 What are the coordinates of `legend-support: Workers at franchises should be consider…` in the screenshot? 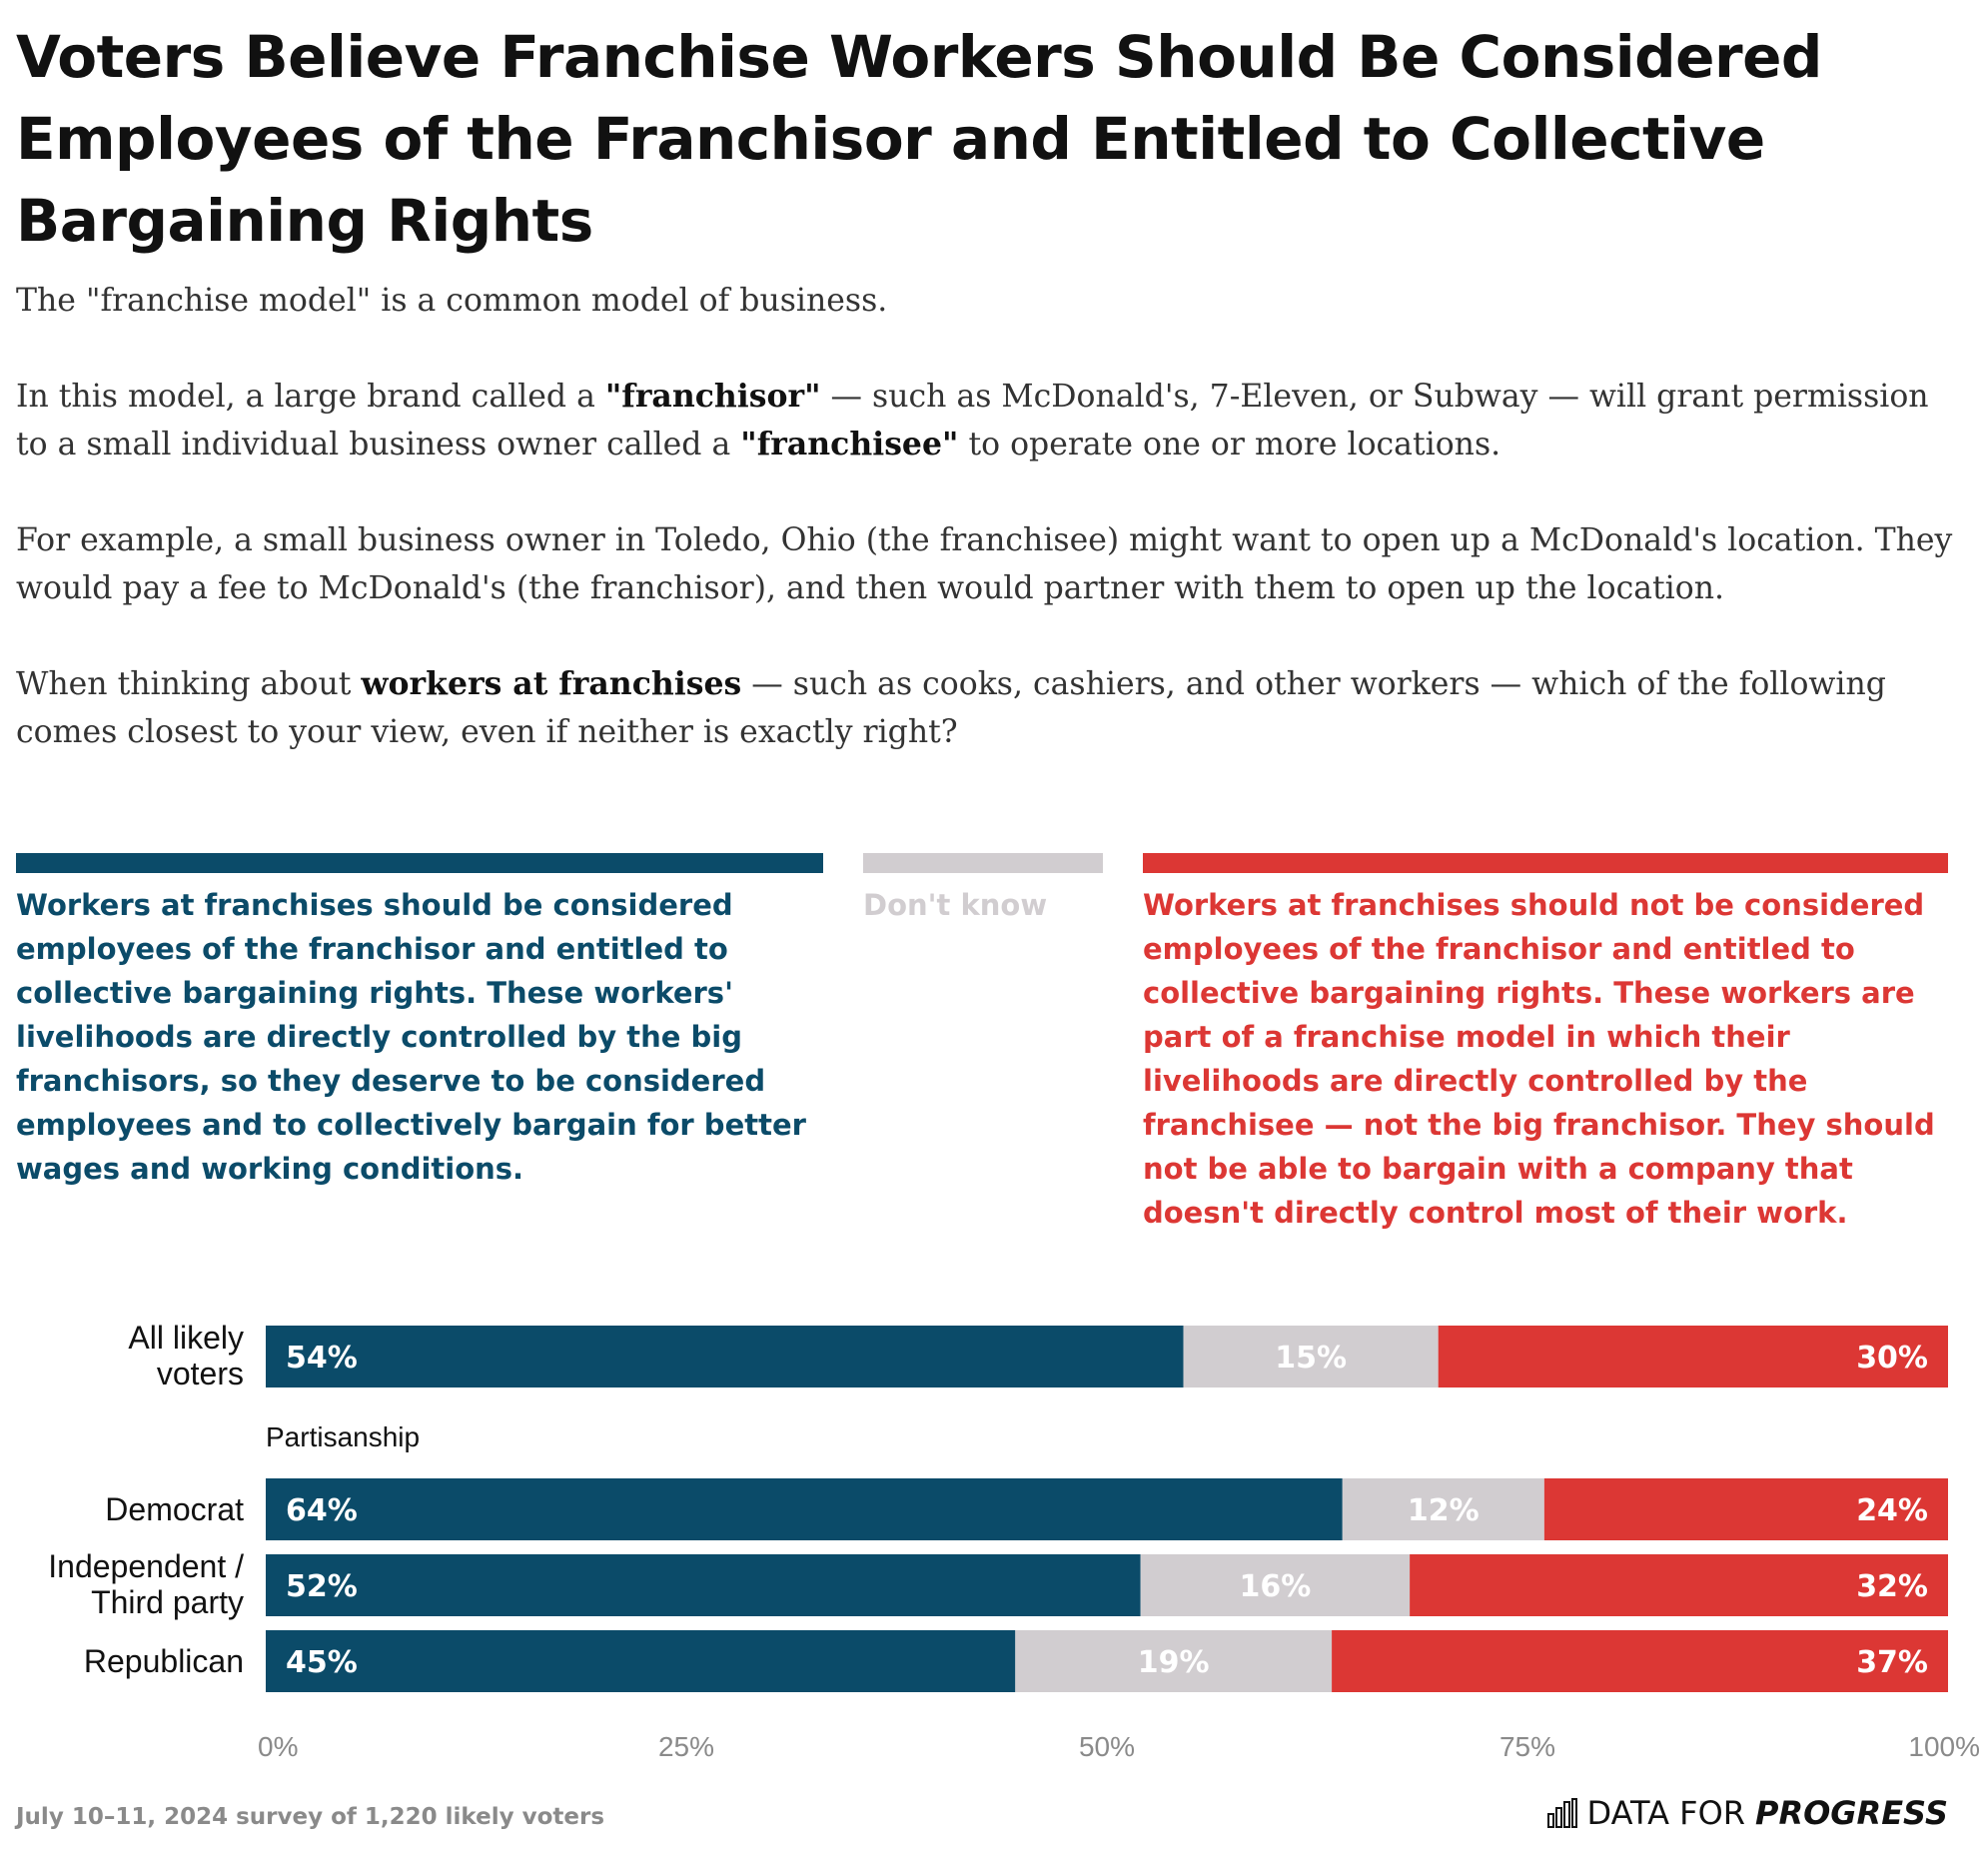 It's located at (420, 1022).